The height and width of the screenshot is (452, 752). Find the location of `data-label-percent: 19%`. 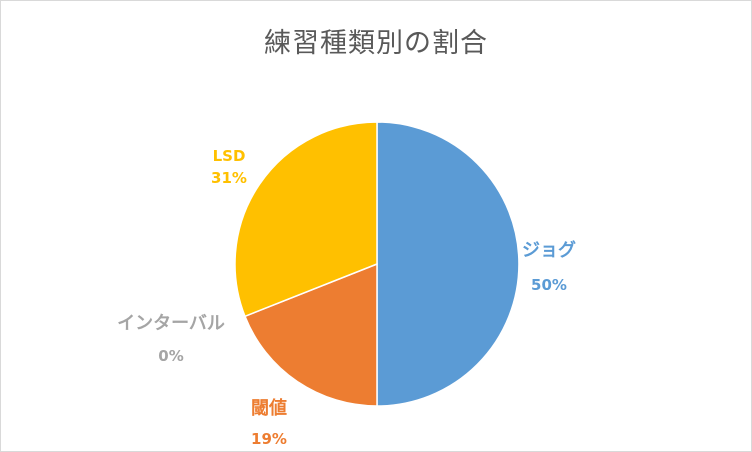

data-label-percent: 19% is located at coordinates (269, 439).